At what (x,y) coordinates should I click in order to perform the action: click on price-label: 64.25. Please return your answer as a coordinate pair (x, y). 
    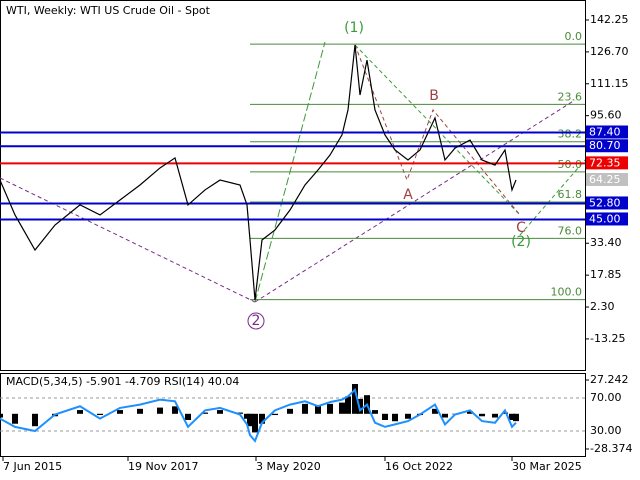
    Looking at the image, I should click on (605, 179).